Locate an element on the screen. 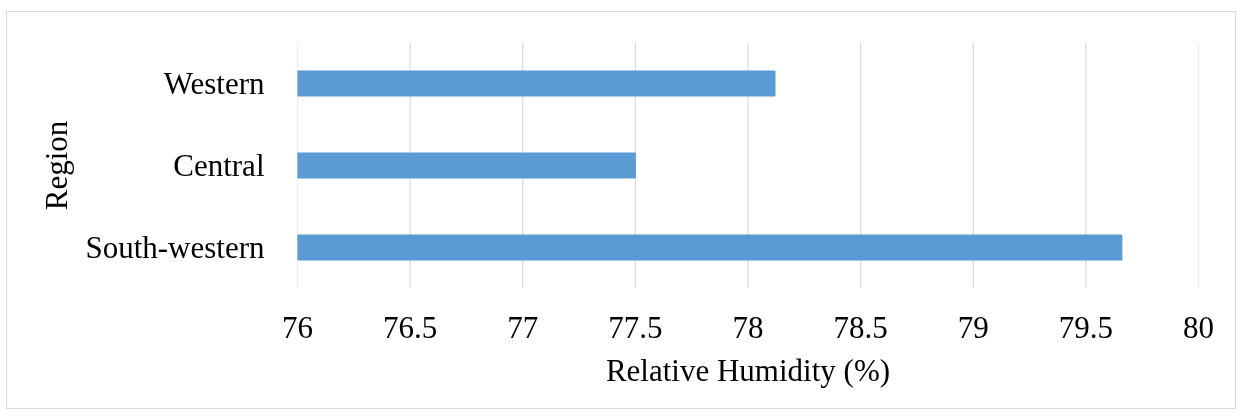  x-tick-label: 77 is located at coordinates (523, 327).